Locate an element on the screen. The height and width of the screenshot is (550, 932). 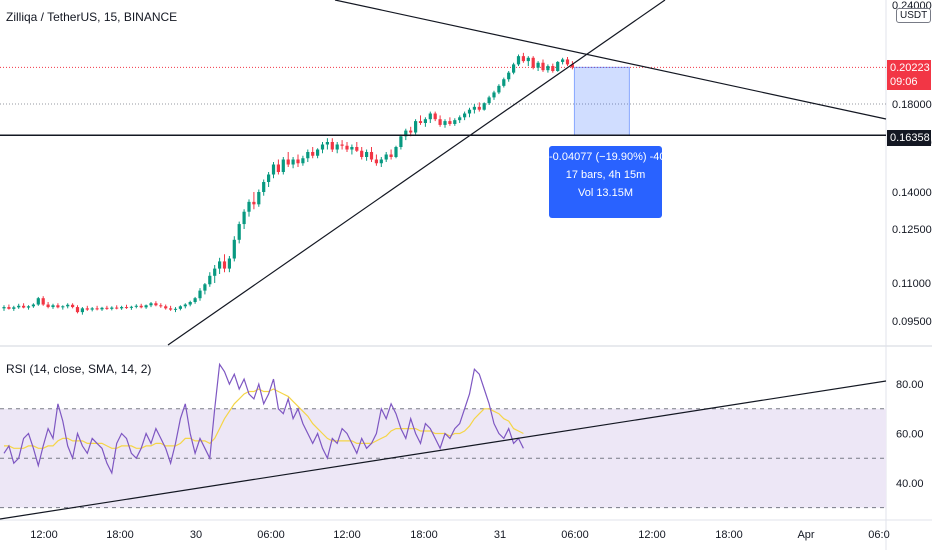
time-tick-label: Apr is located at coordinates (805, 535).